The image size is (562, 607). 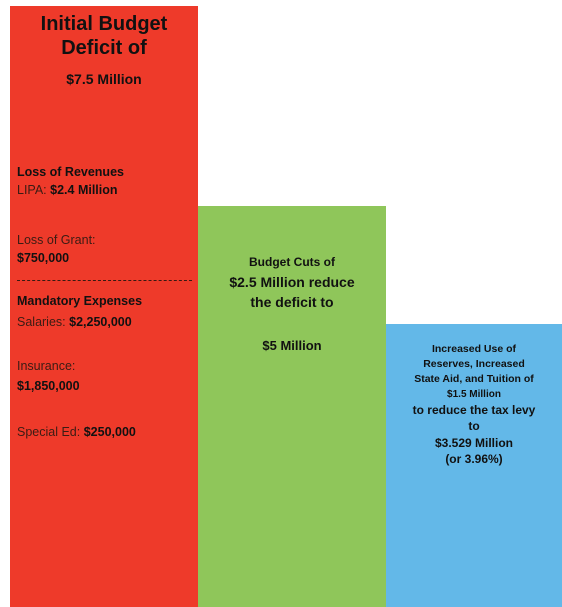 I want to click on grant-label: Loss of Grant:, so click(x=56, y=240).